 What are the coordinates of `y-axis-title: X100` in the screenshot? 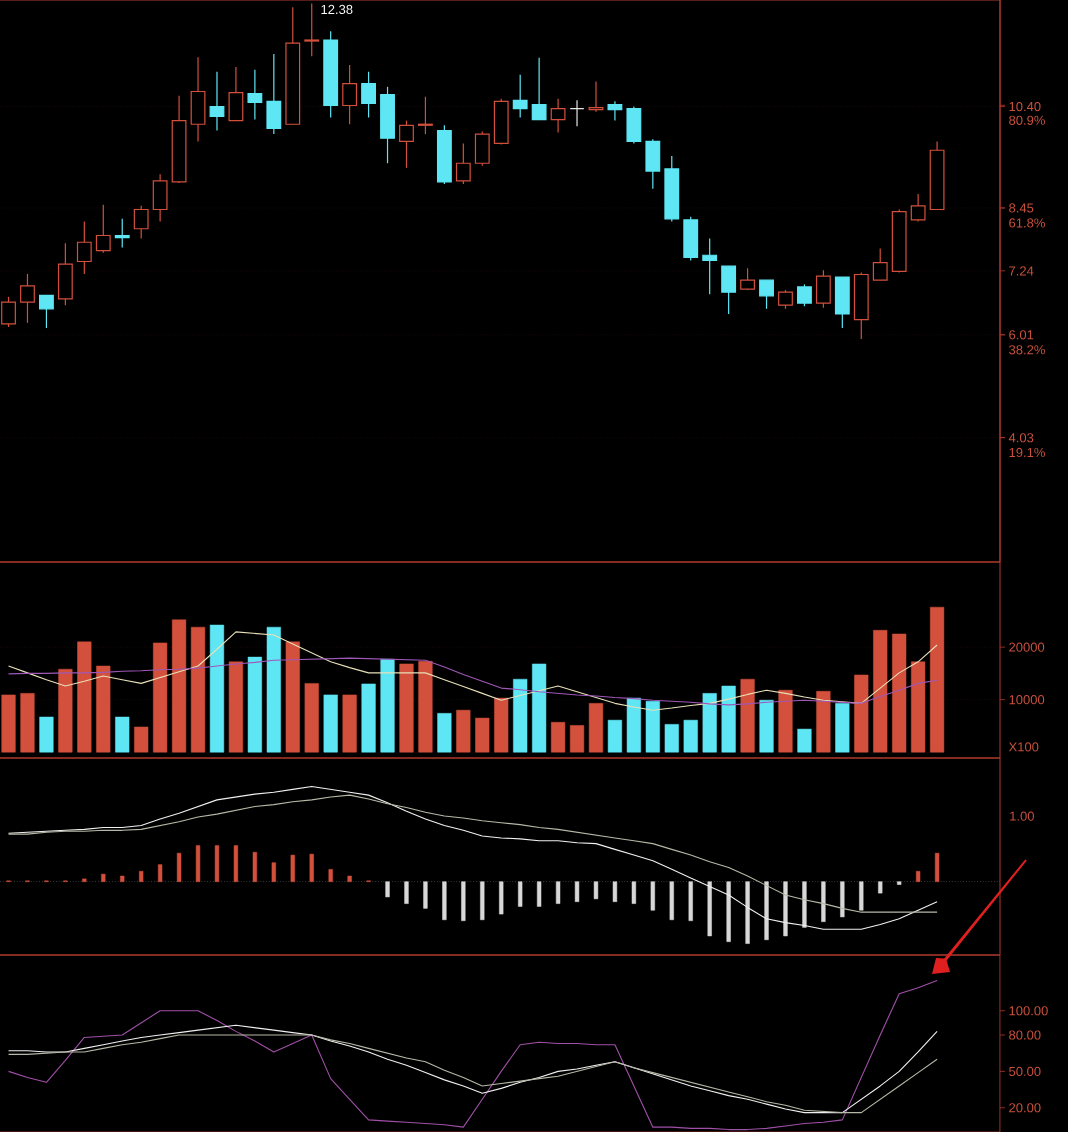 It's located at (1023, 747).